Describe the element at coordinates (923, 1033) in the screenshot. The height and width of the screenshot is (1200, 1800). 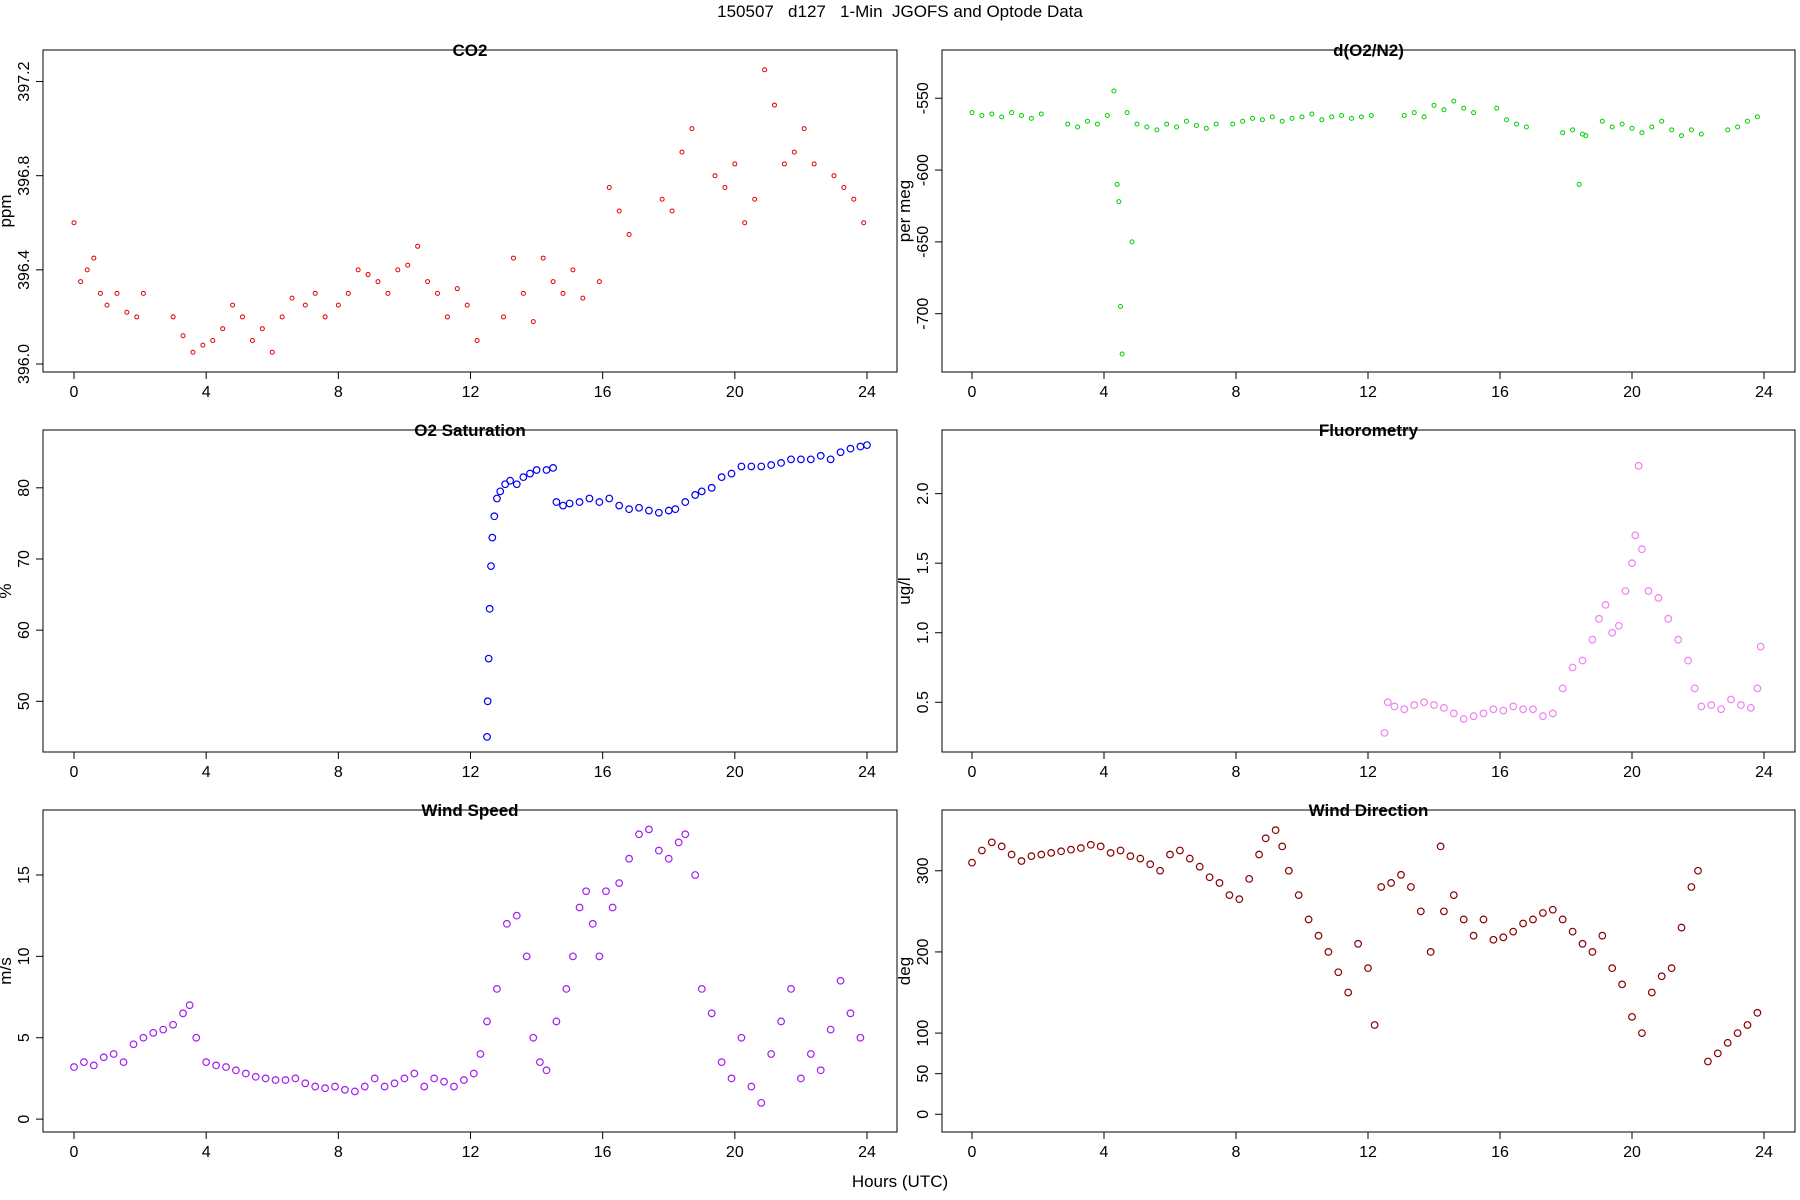
I see `y-tick-label: 100` at that location.